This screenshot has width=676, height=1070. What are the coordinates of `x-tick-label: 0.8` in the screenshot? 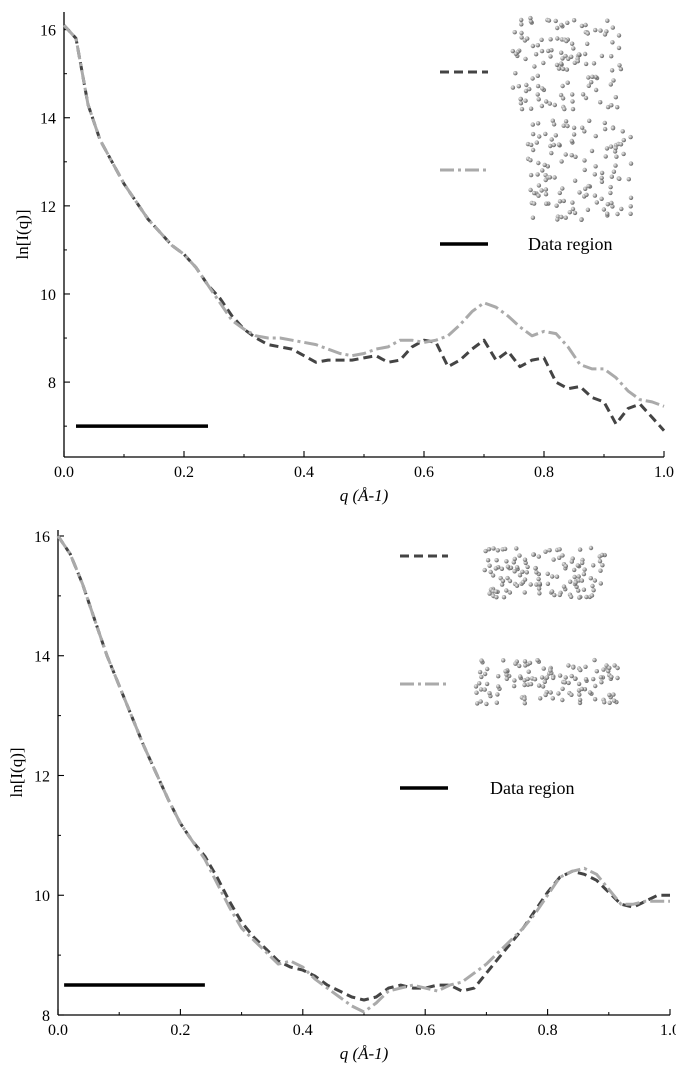 It's located at (548, 1030).